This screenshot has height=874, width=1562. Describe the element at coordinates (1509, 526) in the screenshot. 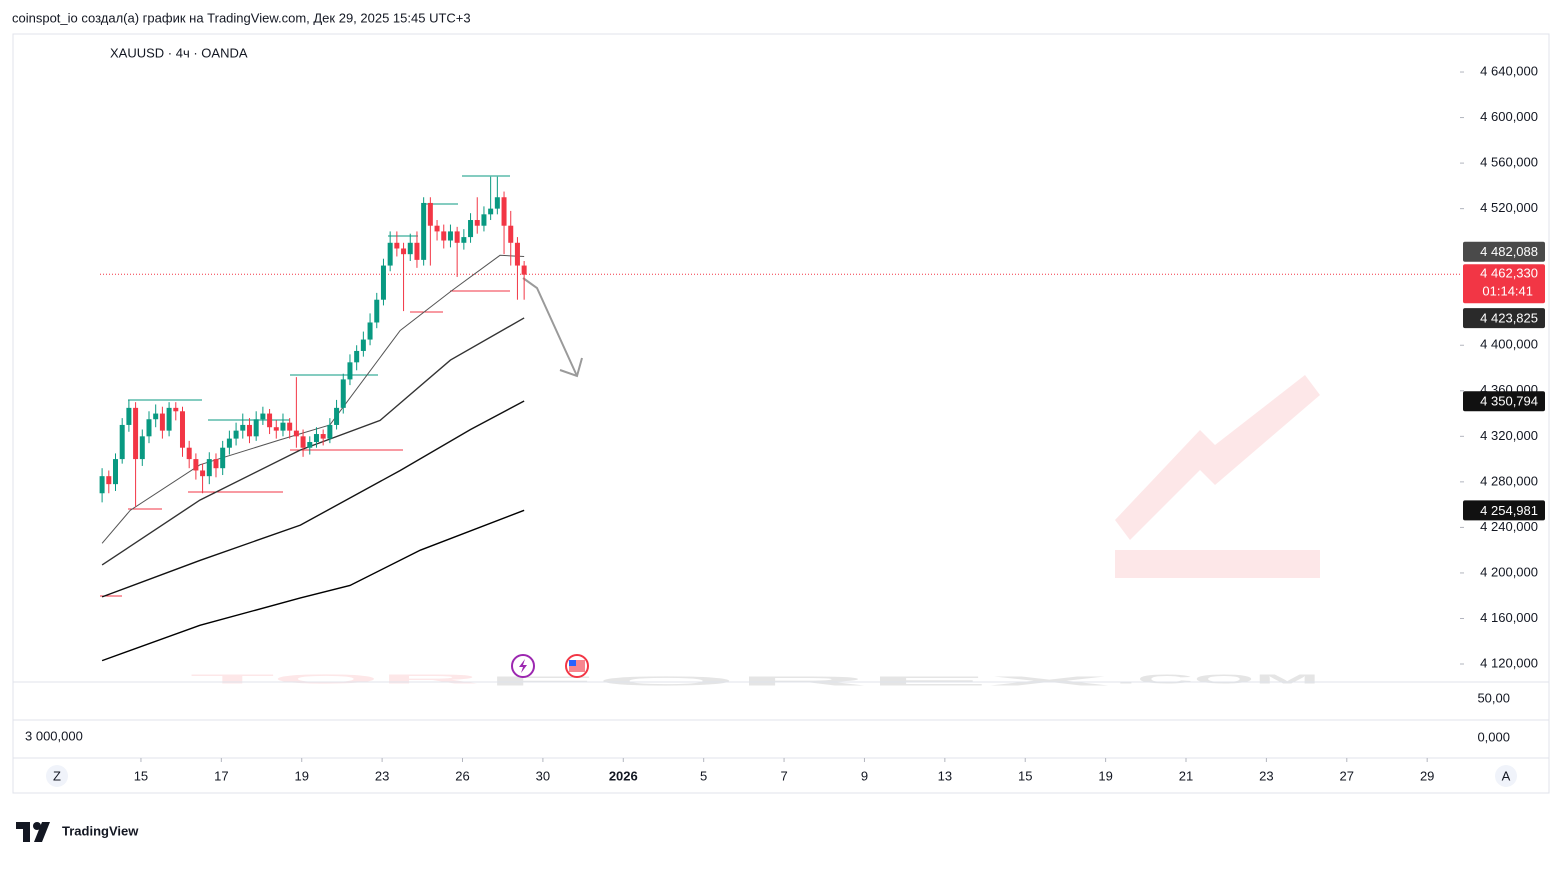

I see `y-tick-label: 4 240,000` at that location.